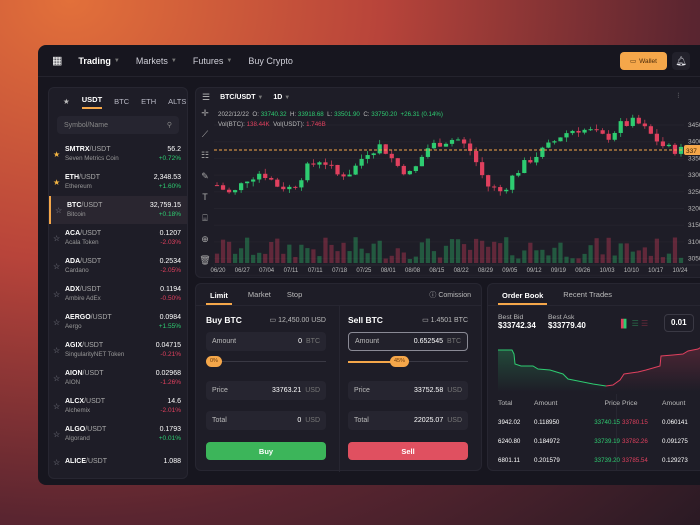 This screenshot has width=700, height=525. Describe the element at coordinates (205, 134) in the screenshot. I see `trendline-icon: ⟋` at that location.